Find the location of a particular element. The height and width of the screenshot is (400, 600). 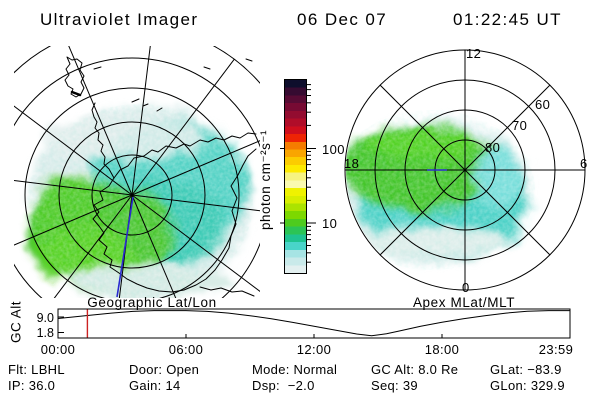

instrument-title: Ultraviolet Imager is located at coordinates (119, 19).